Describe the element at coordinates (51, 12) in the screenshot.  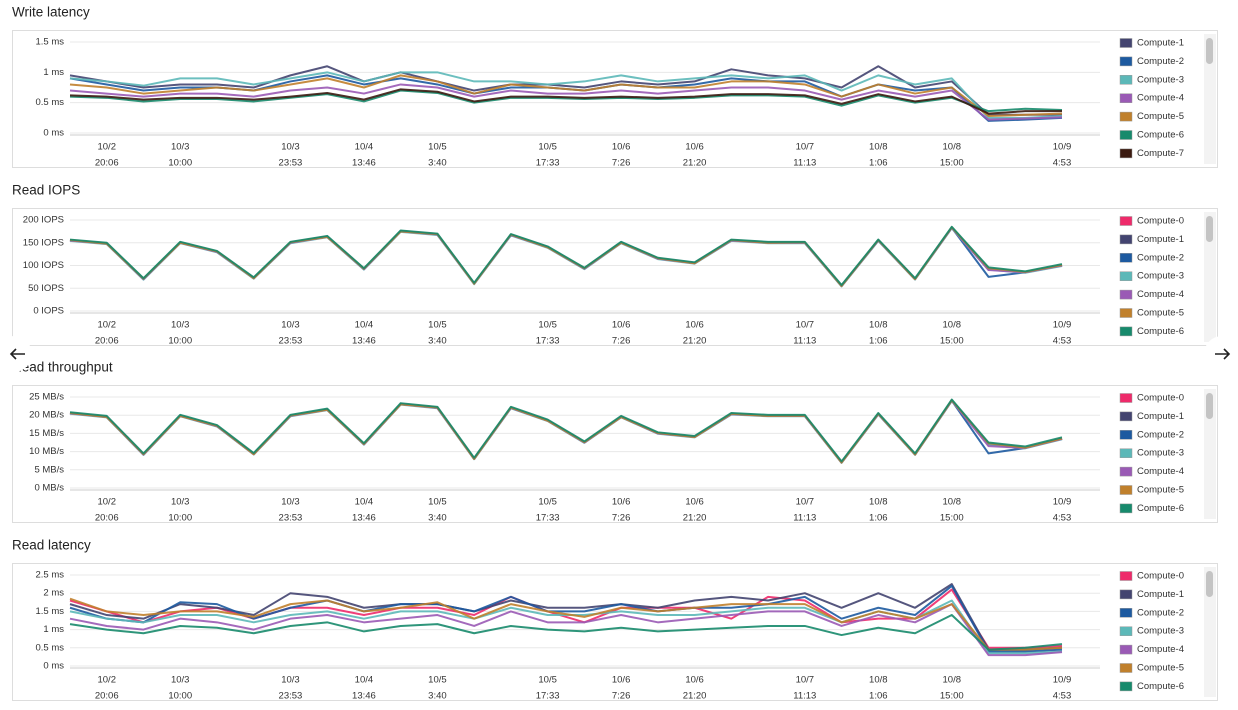
I see `chart-title: Write latency` at that location.